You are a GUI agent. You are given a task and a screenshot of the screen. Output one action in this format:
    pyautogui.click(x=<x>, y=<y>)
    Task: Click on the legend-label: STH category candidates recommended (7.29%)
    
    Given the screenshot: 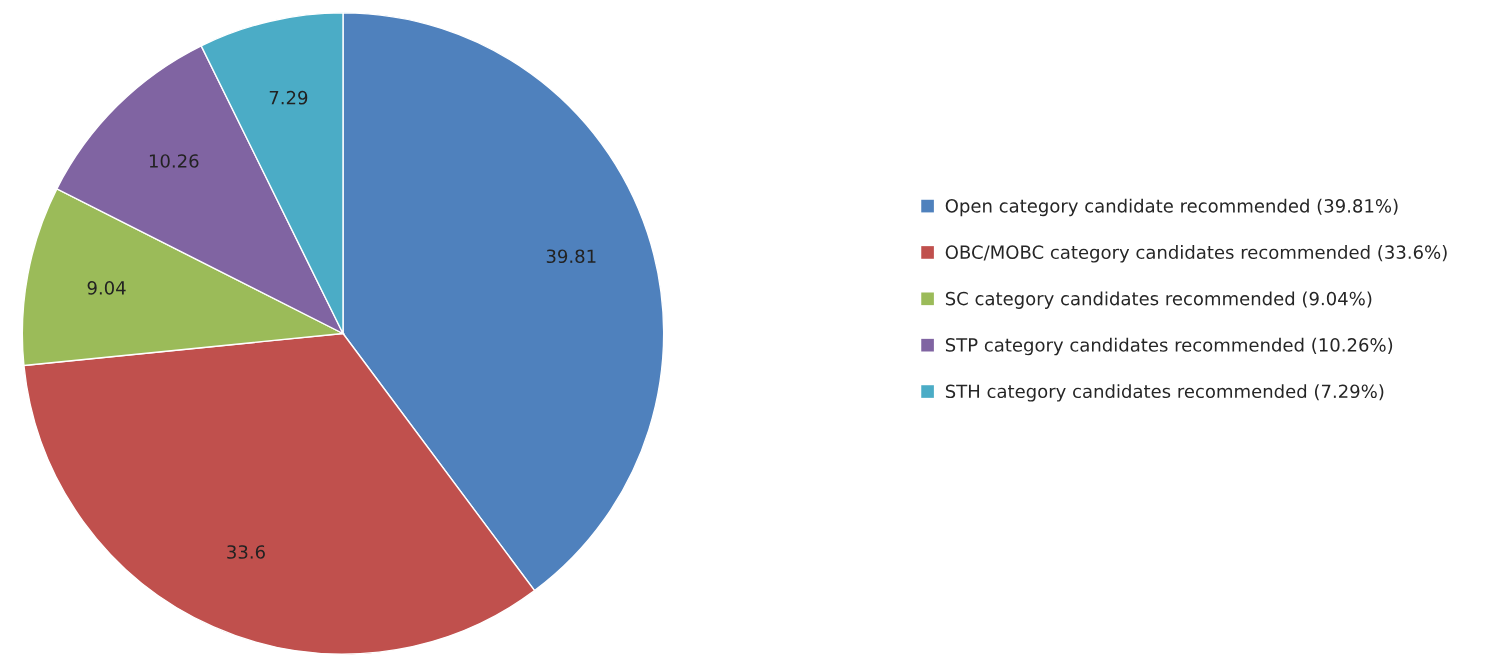 What is the action you would take?
    pyautogui.click(x=1164, y=393)
    